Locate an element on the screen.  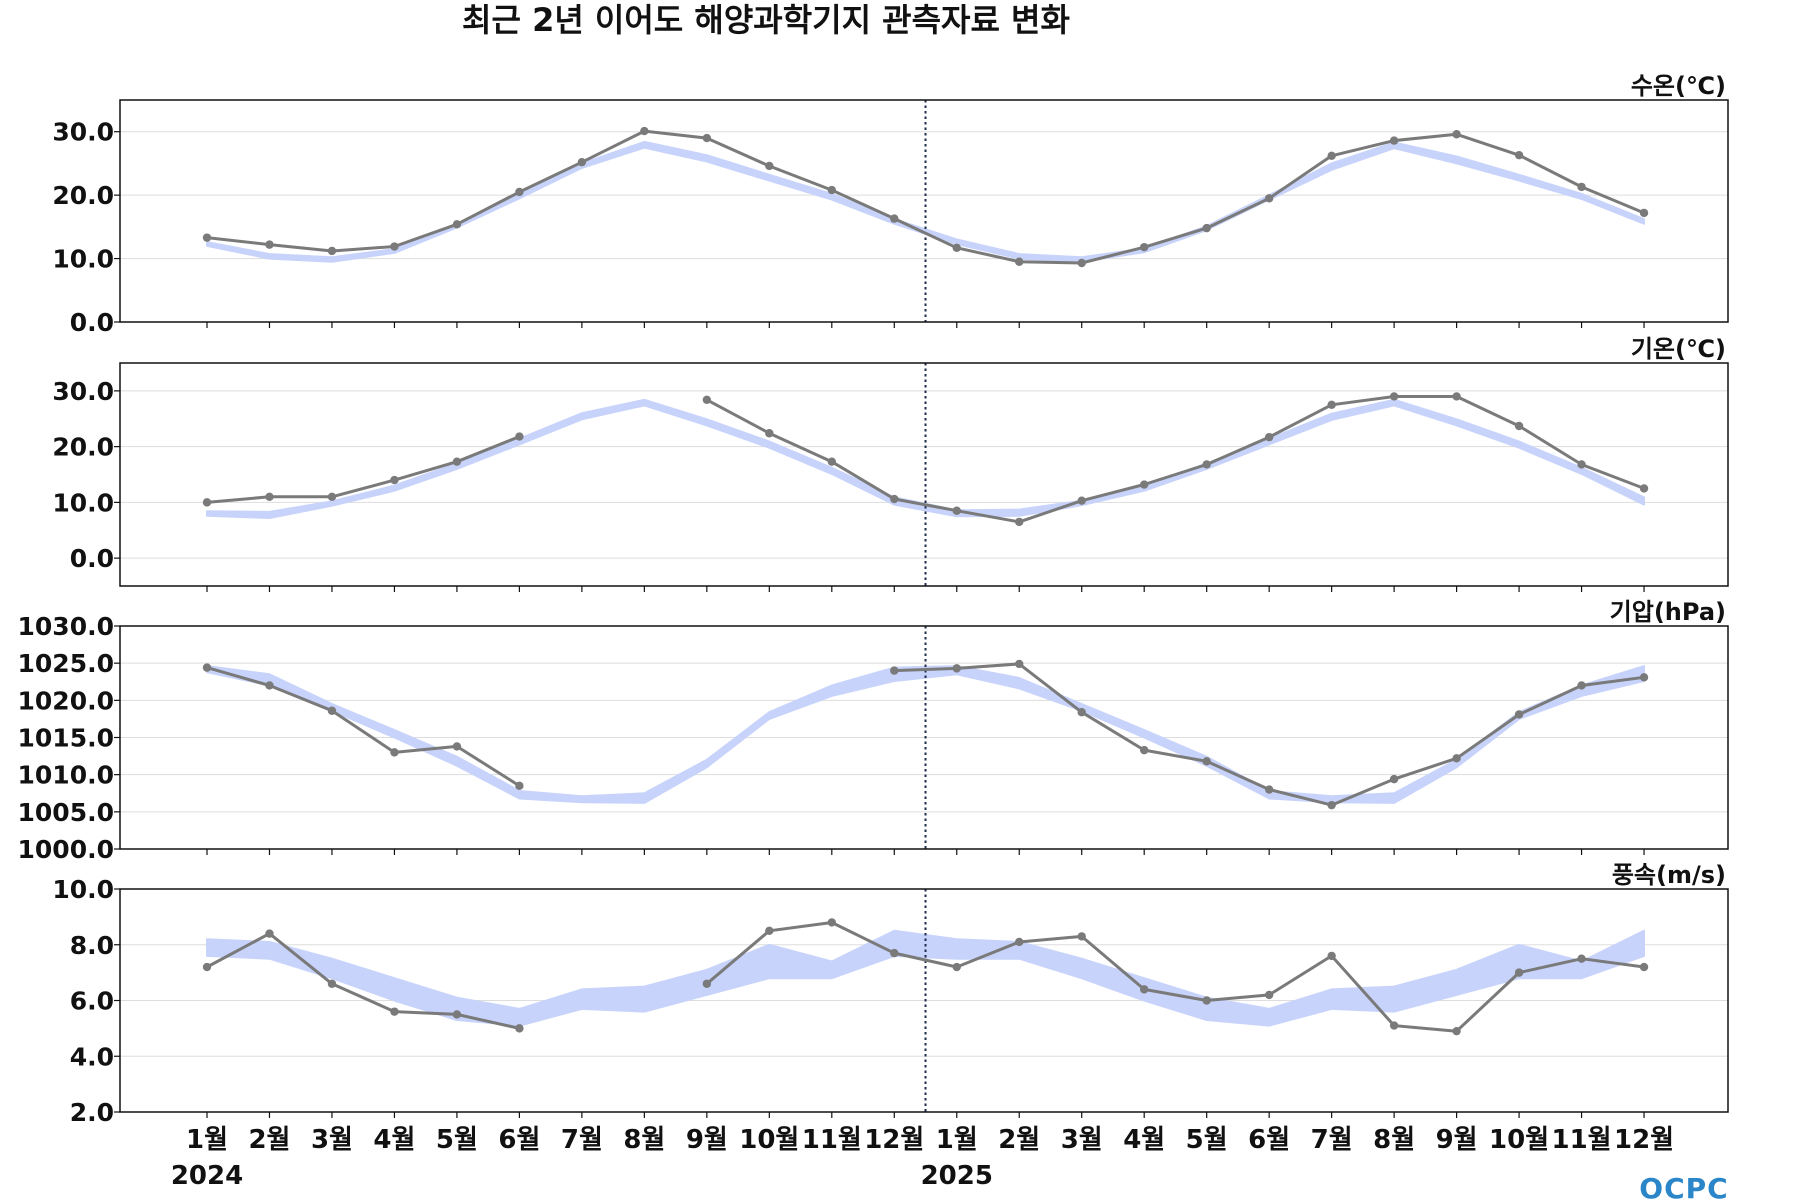
year-label: 2025 is located at coordinates (957, 1176).